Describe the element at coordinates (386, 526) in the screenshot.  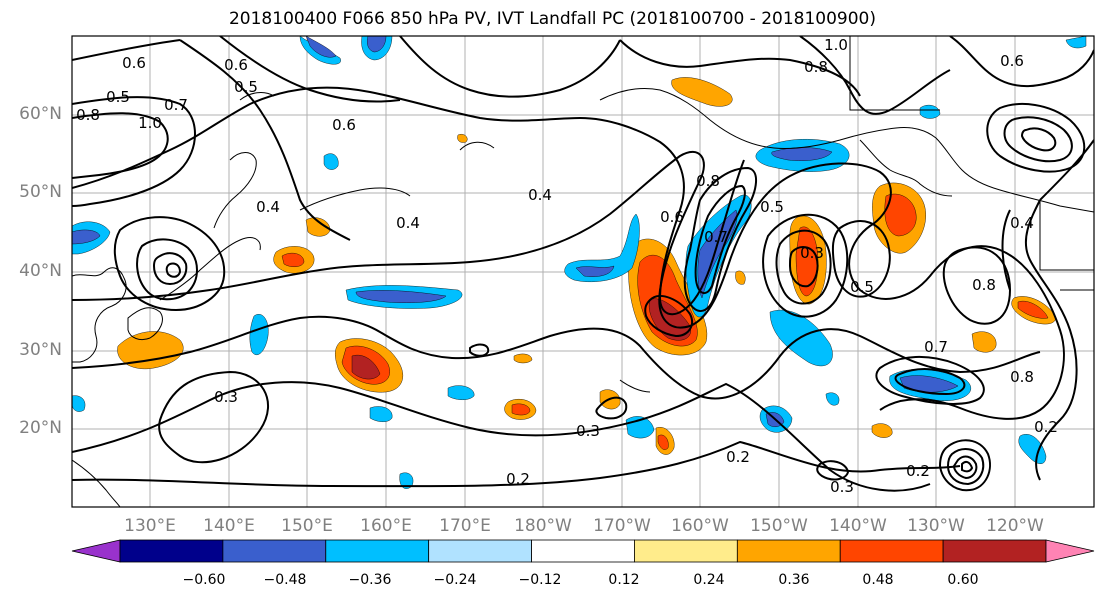
I see `lon-label-160e: 160°E` at that location.